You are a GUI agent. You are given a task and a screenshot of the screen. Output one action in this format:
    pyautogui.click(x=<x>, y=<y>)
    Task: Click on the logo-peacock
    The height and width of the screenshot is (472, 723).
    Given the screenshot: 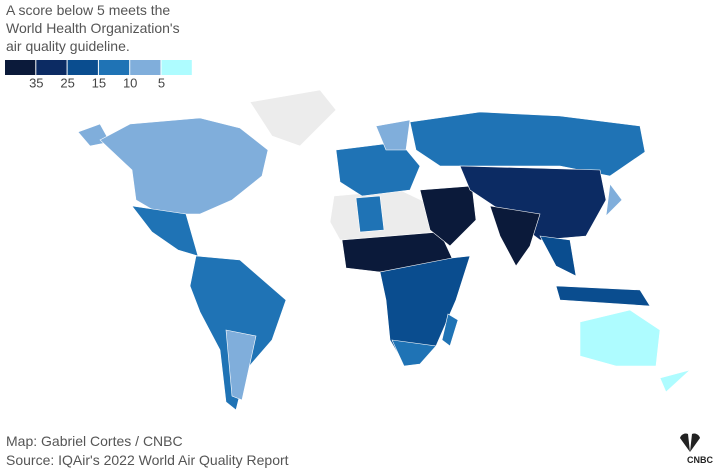 What is the action you would take?
    pyautogui.click(x=690, y=442)
    